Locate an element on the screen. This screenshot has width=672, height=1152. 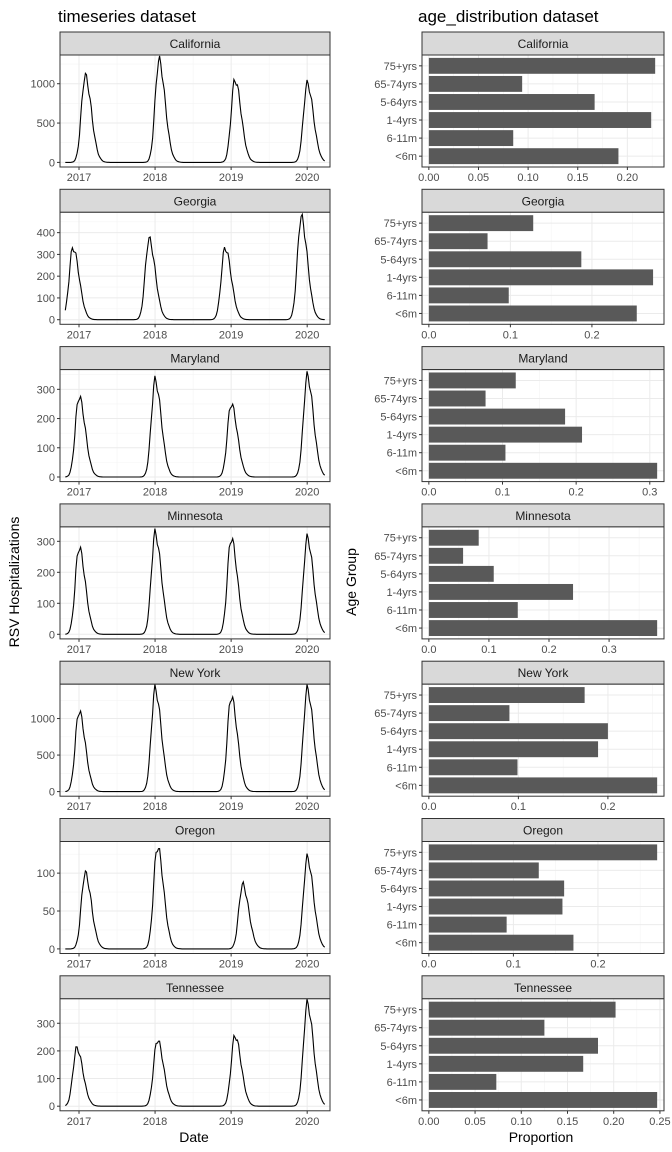
age-oregon-y-tick-label: 75+yrs is located at coordinates (401, 853).